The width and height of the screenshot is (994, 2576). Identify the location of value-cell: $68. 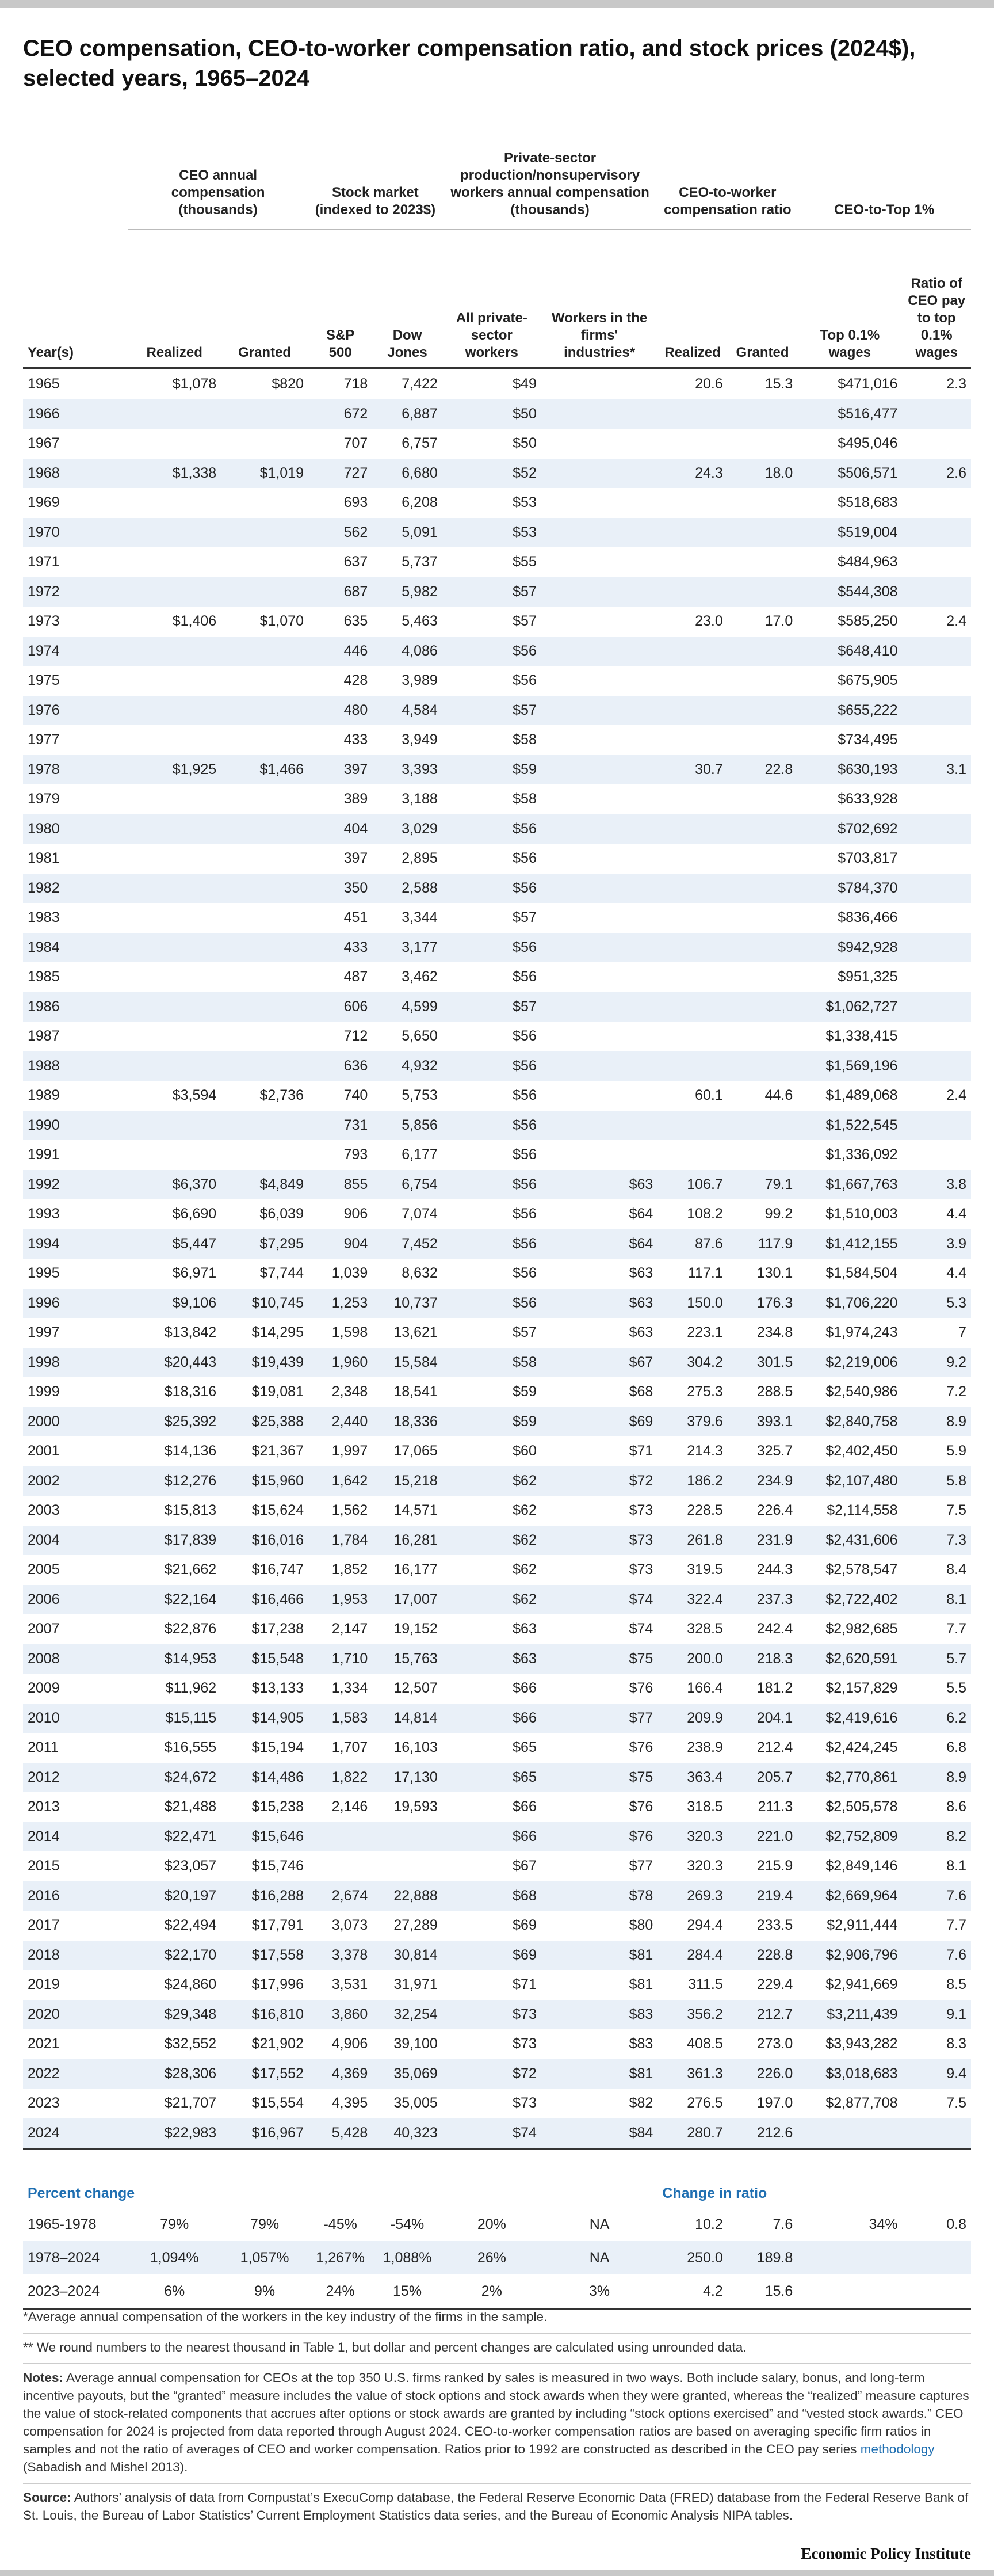
(491, 1896).